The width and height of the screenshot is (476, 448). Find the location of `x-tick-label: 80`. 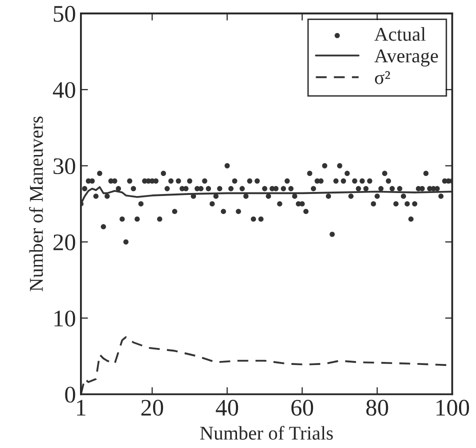

x-tick-label: 80 is located at coordinates (377, 408).